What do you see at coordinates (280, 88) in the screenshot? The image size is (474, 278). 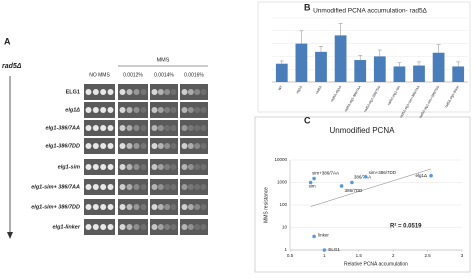 I see `x-tick-label: WT` at bounding box center [280, 88].